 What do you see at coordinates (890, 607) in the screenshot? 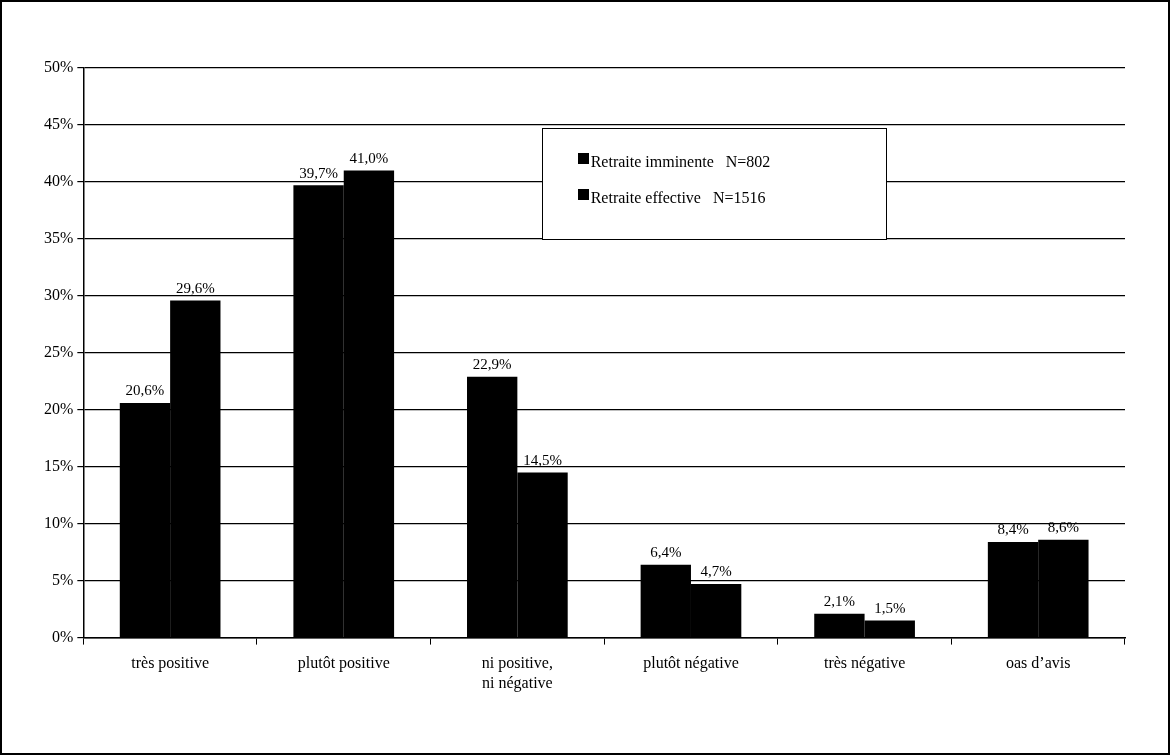
I see `data-label: 1,5%` at bounding box center [890, 607].